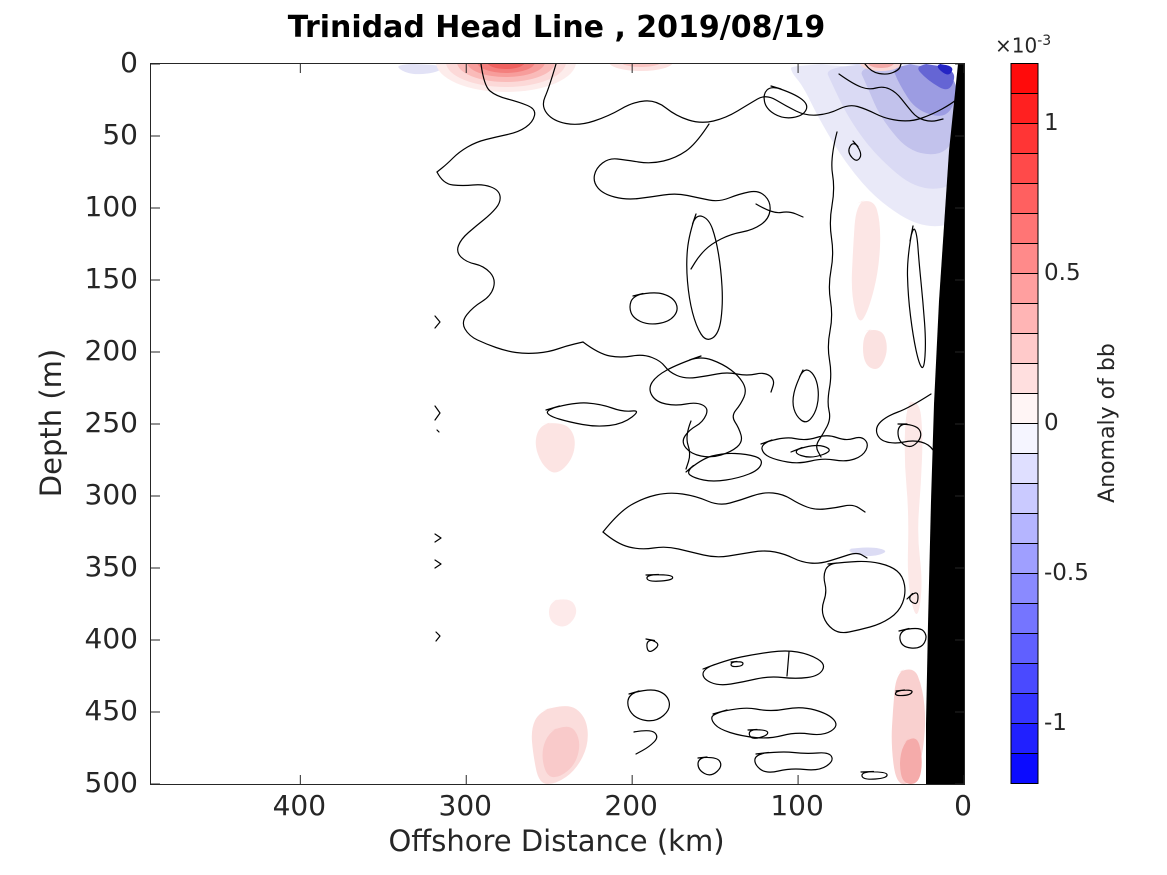 The image size is (1167, 875). Describe the element at coordinates (111, 494) in the screenshot. I see `y-tick-label-300: 300` at that location.